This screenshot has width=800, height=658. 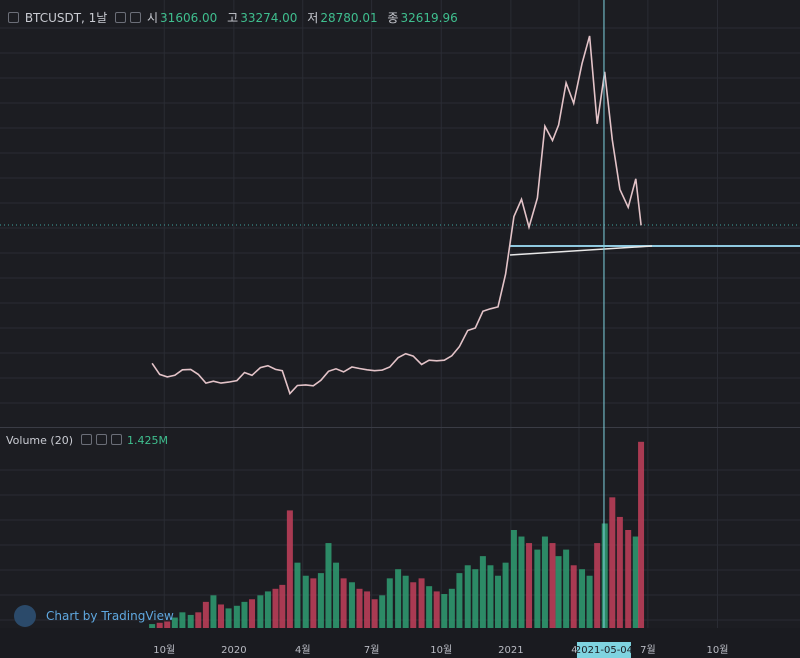 I want to click on eye-icon, so click(x=86, y=439).